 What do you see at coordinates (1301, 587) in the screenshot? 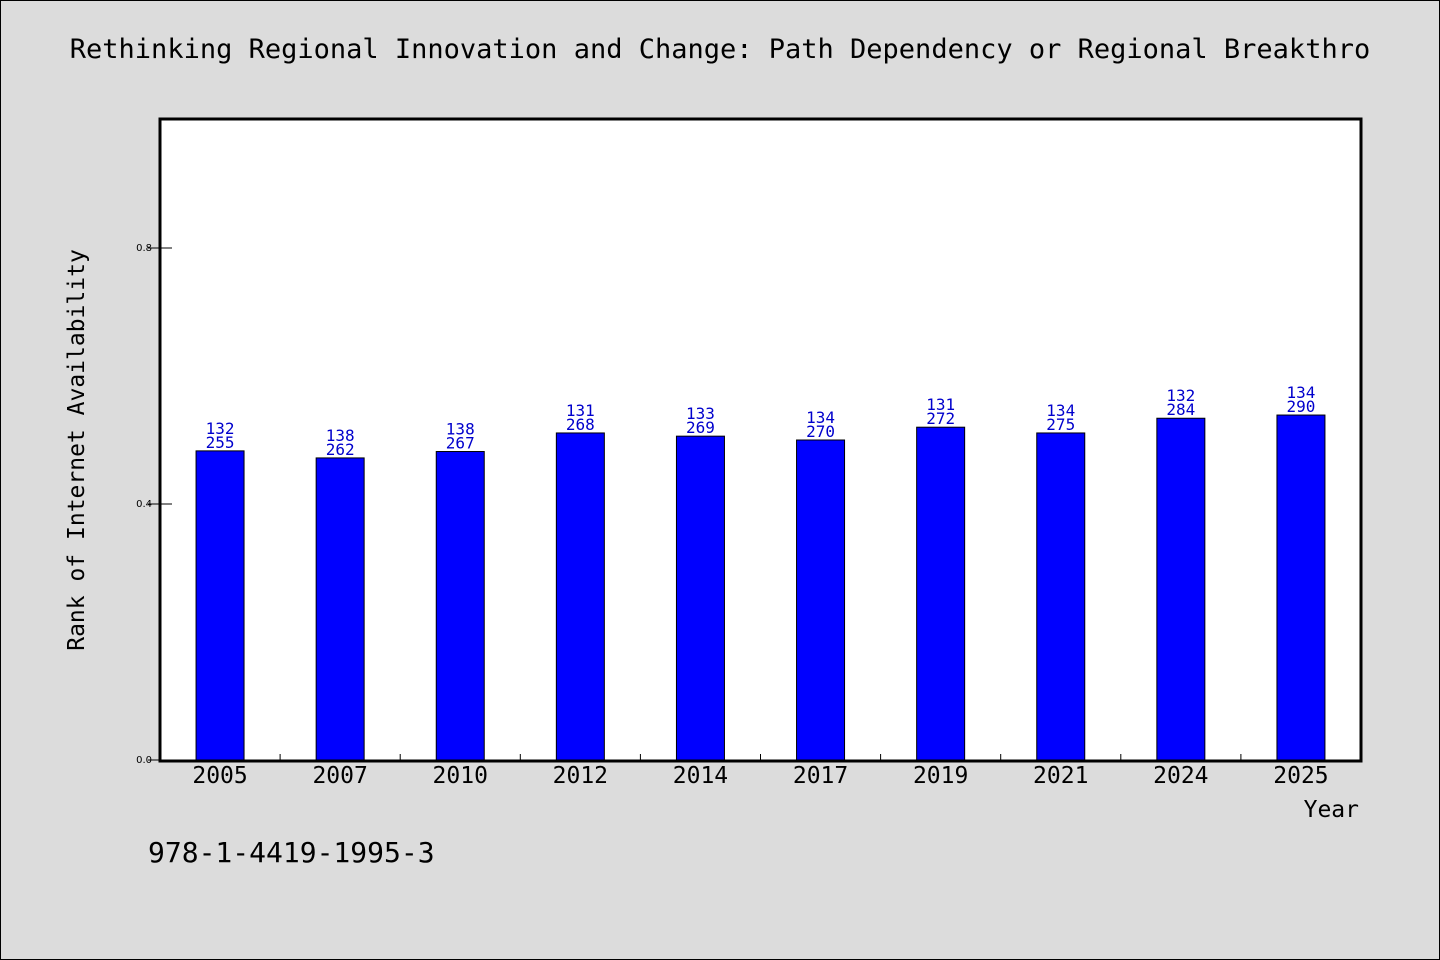
I see `bar-2025` at bounding box center [1301, 587].